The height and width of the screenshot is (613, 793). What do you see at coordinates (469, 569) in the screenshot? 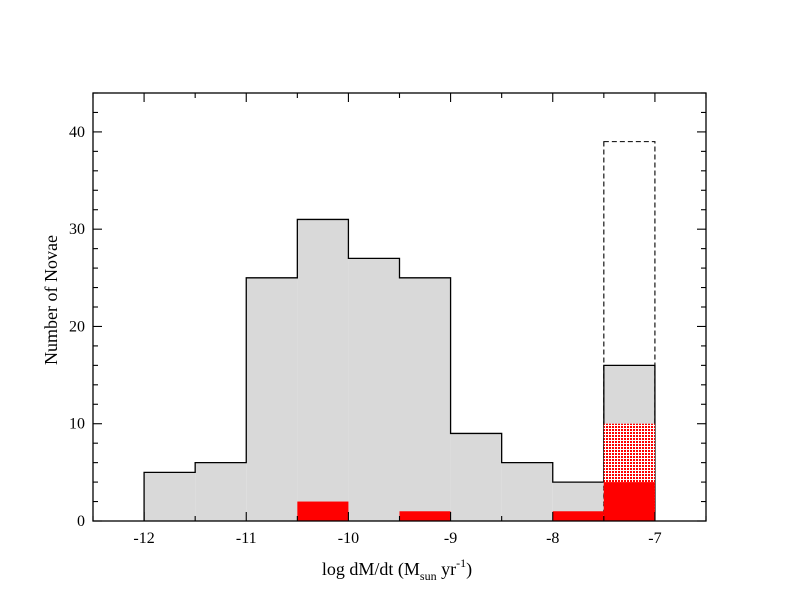
I see `x-axis-label-end: )` at bounding box center [469, 569].